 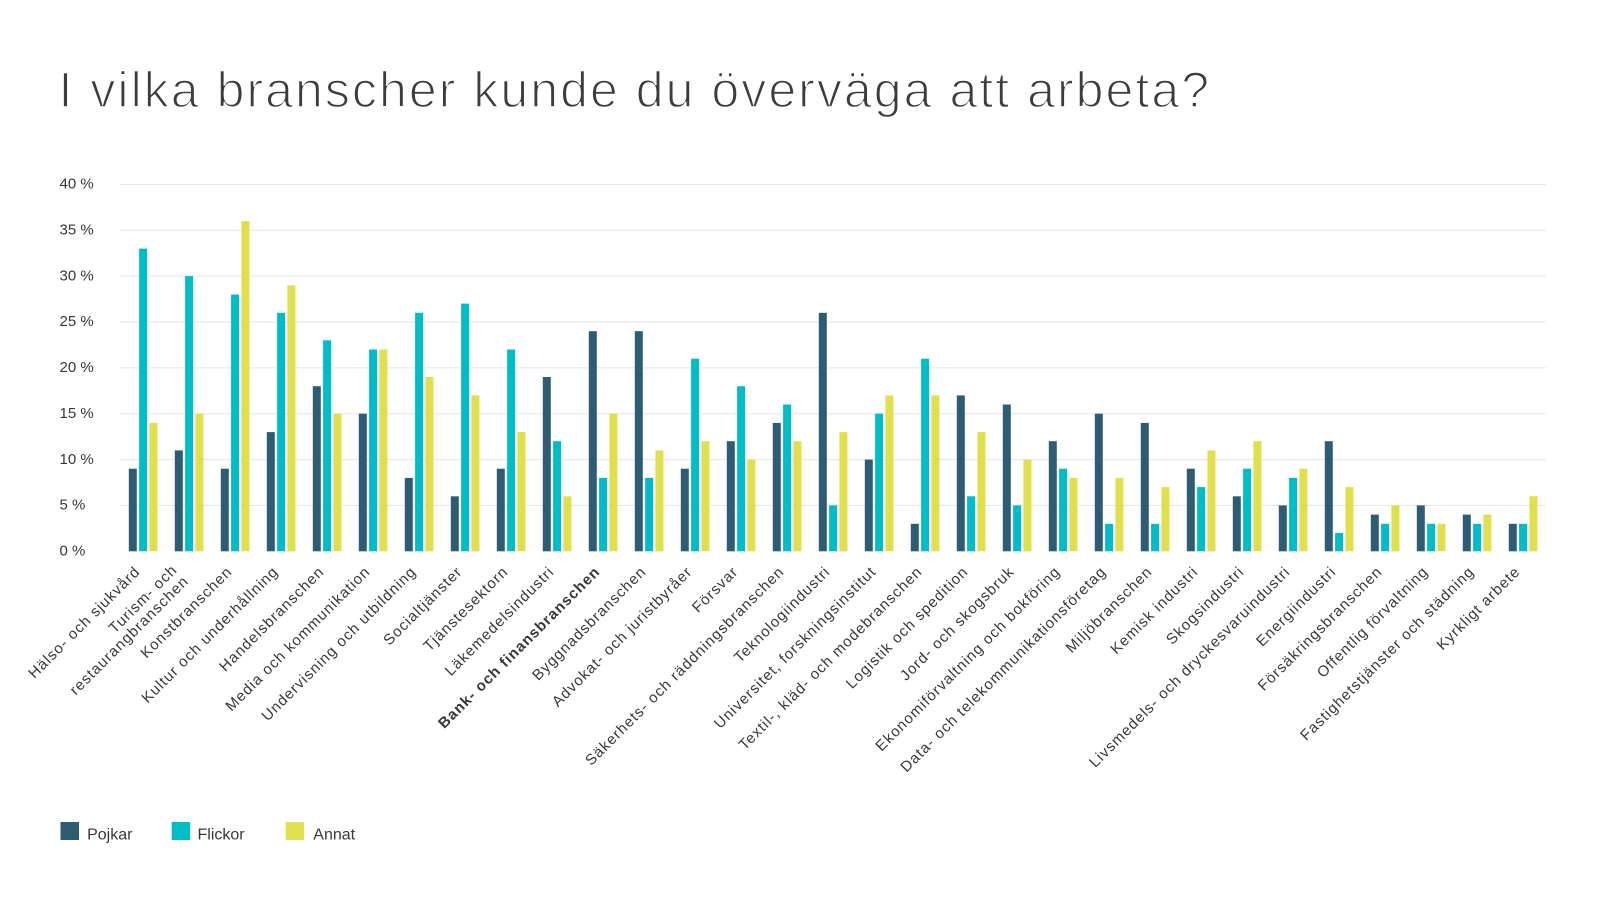 What do you see at coordinates (77, 459) in the screenshot?
I see `svg-text: 10 %` at bounding box center [77, 459].